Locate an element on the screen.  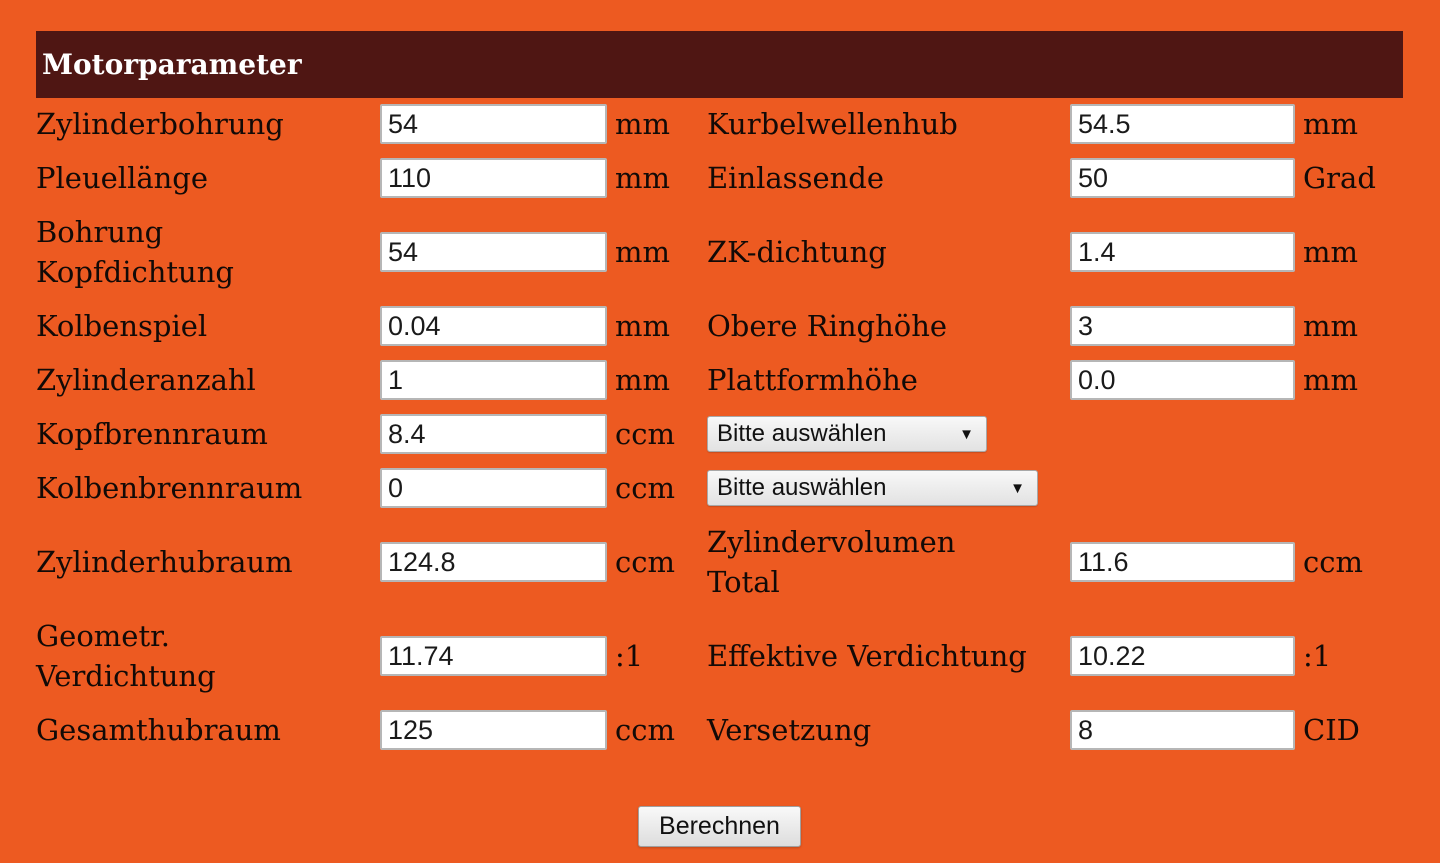
gesamthubraum-label: Gesamthubraum is located at coordinates (158, 730).